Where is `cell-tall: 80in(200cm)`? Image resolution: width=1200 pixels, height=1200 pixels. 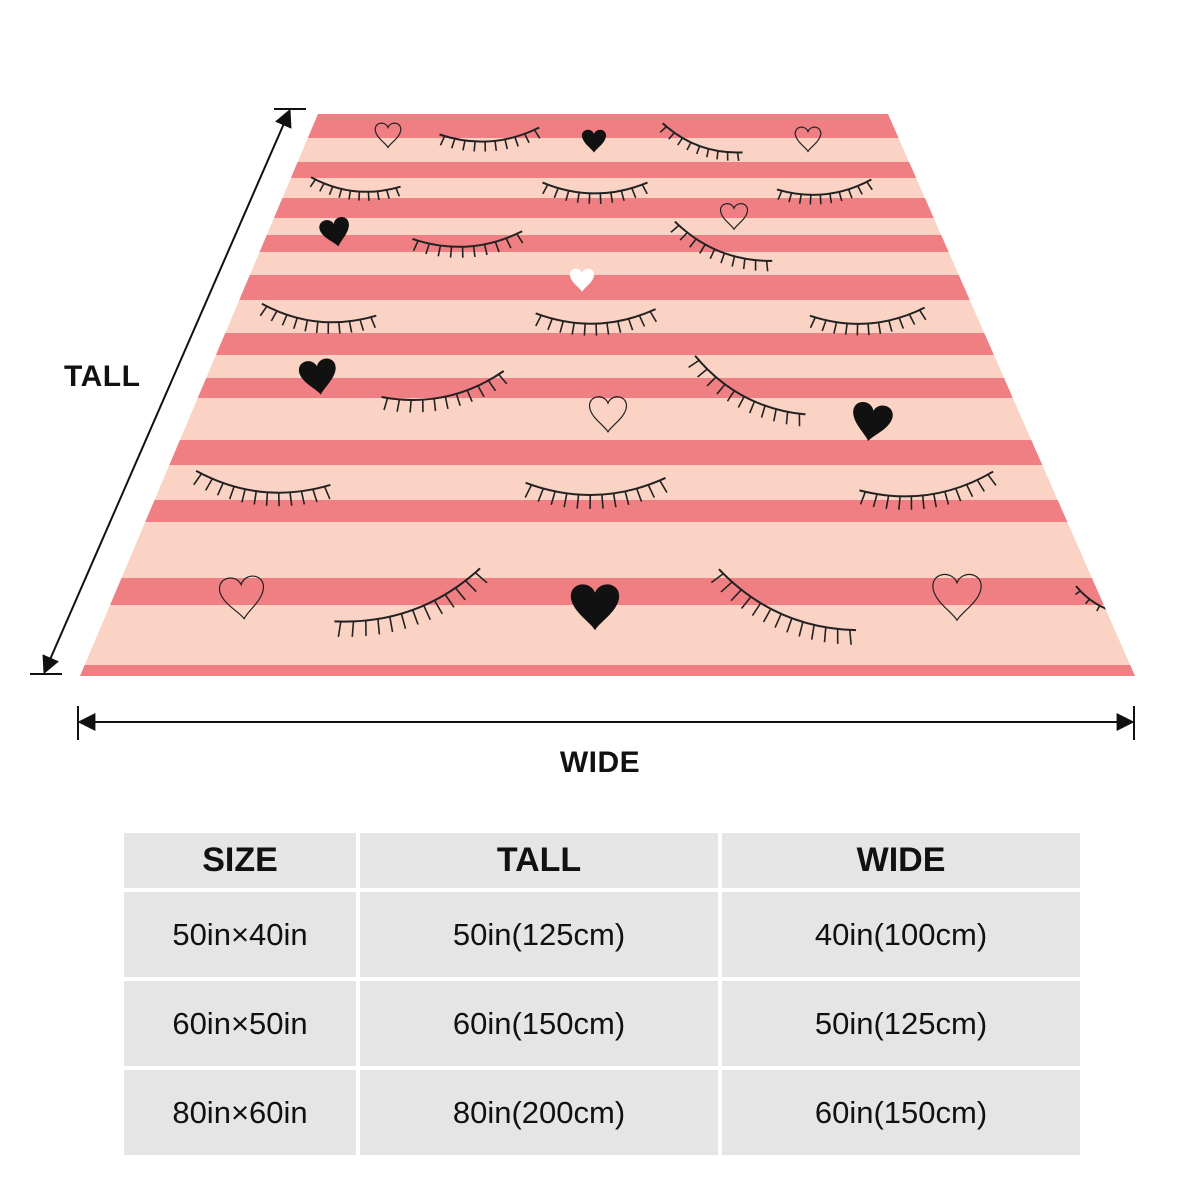
cell-tall: 80in(200cm) is located at coordinates (539, 1112).